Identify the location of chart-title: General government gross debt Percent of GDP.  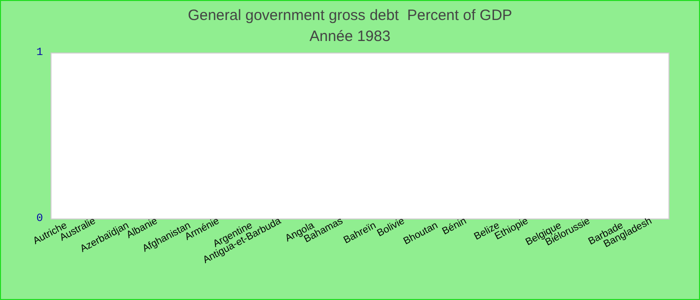
(350, 15).